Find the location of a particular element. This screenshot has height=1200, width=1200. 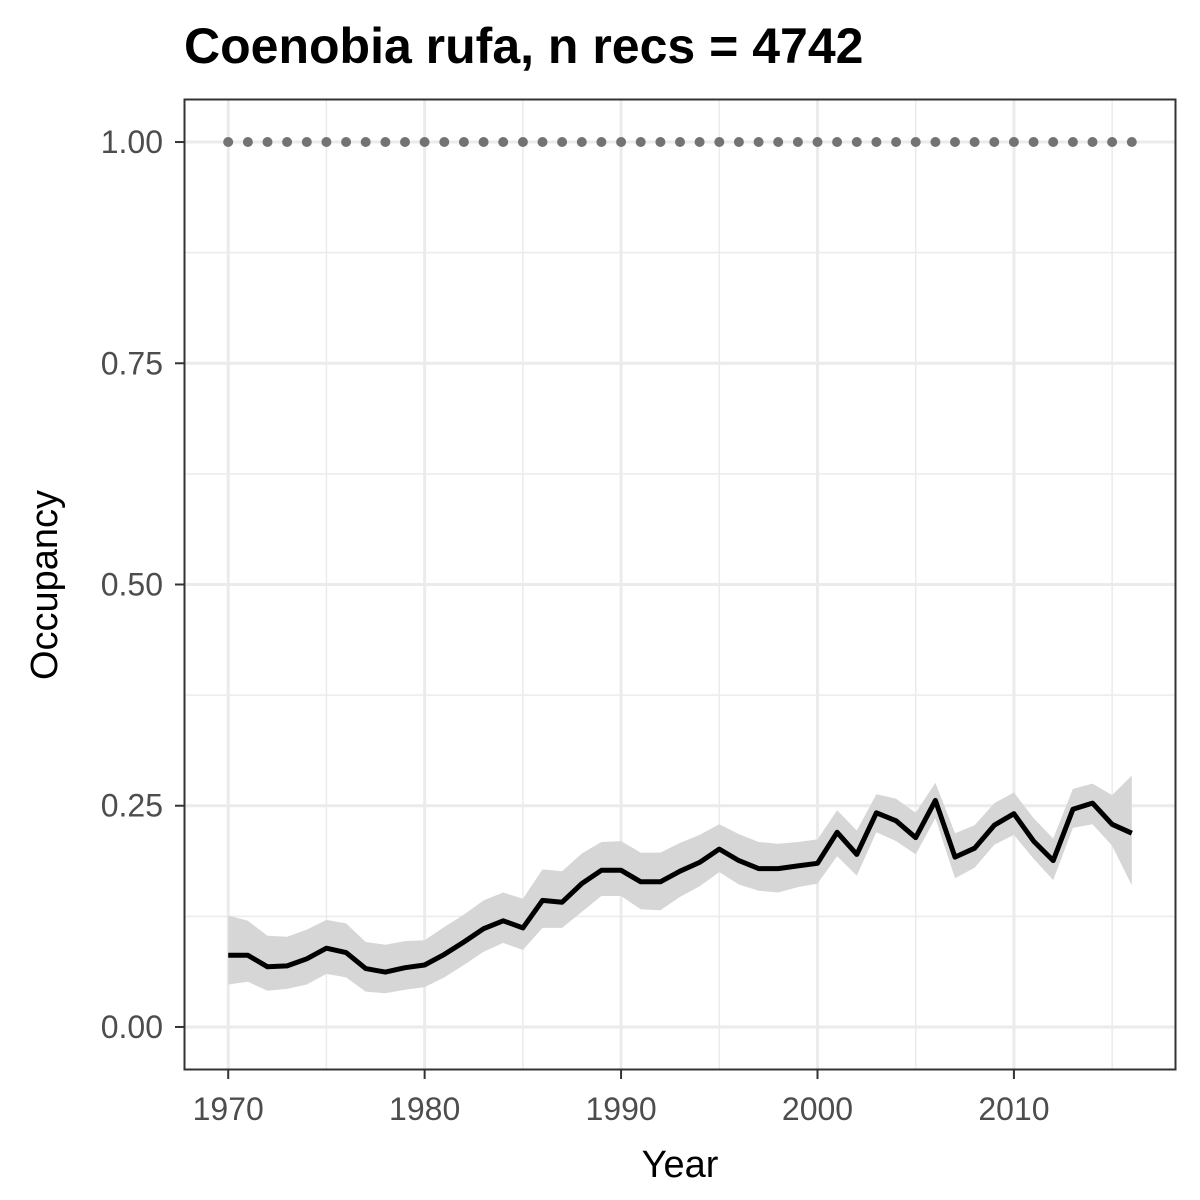

y-tick-label: 0.75 is located at coordinates (132, 363).